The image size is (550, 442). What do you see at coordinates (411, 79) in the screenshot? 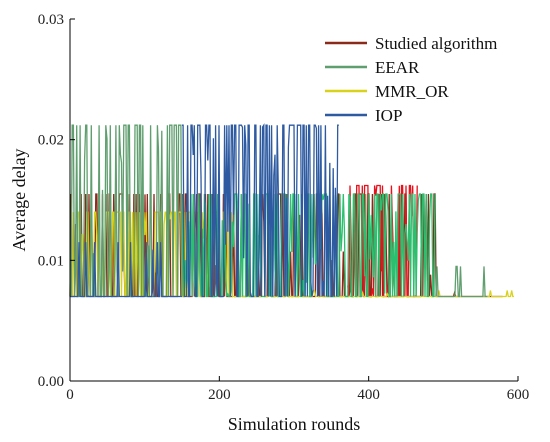
I see `legend: Studied algorithm EEAR MMR_OR IOP` at bounding box center [411, 79].